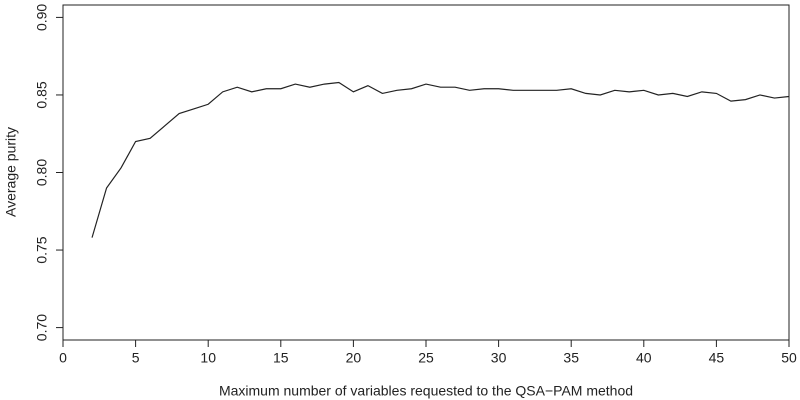 This screenshot has width=800, height=400. I want to click on y-tick-label: 0.85, so click(42, 94).